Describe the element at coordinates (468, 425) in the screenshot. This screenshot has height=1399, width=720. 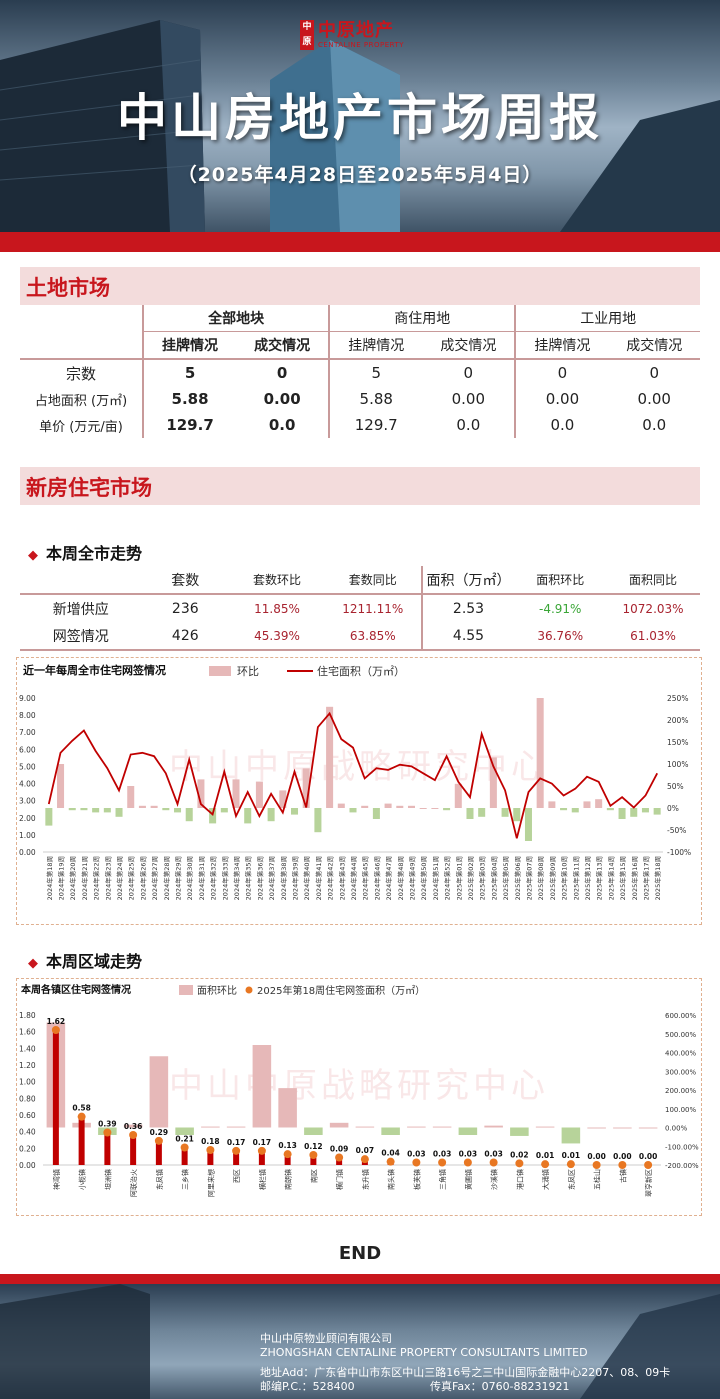
I see `cell: 0.0` at that location.